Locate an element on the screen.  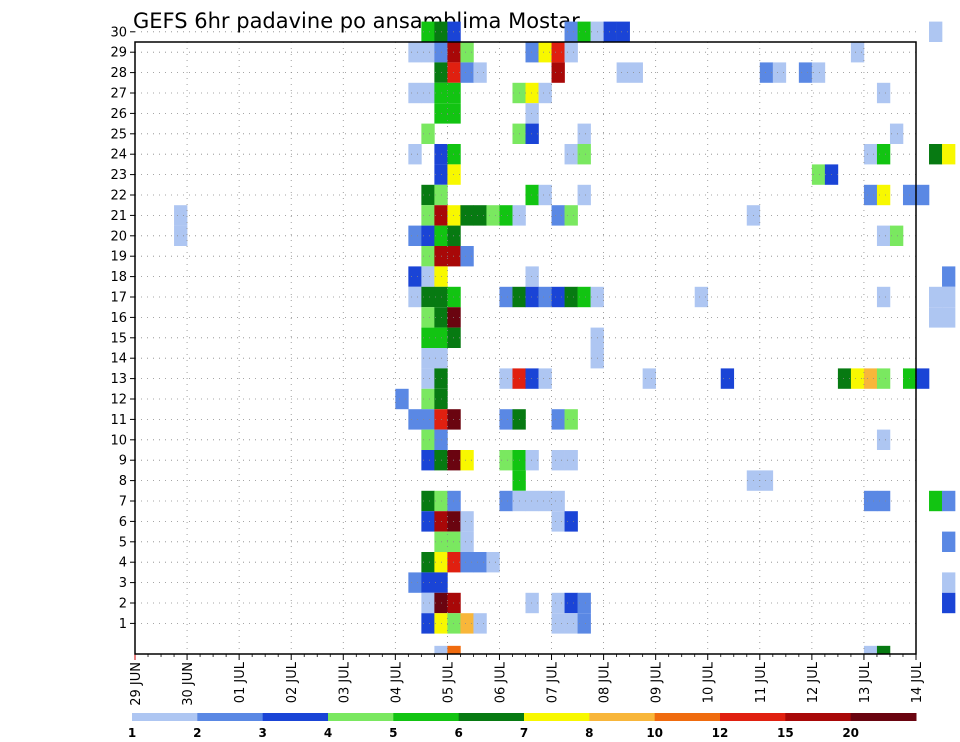
x-tick-label: 07 JUL is located at coordinates (553, 682).